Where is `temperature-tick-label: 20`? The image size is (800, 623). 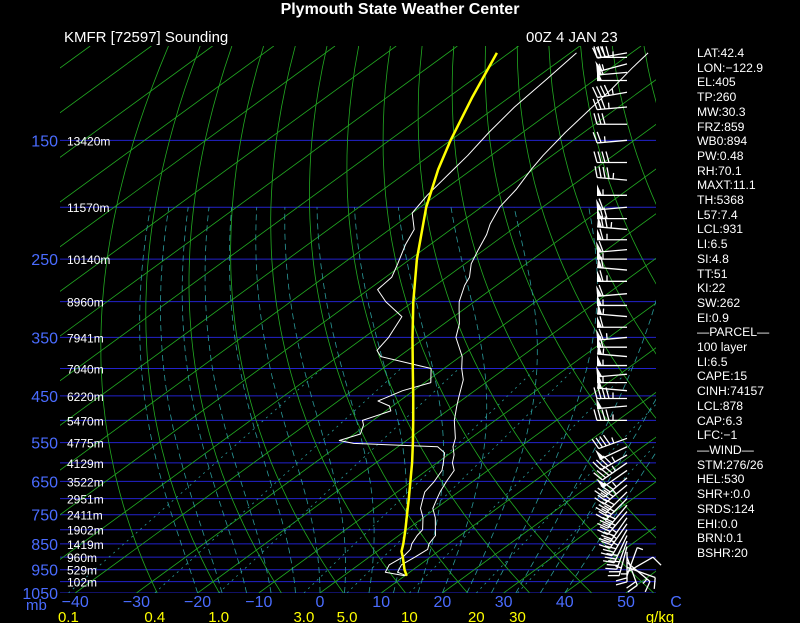
temperature-tick-label: 20 is located at coordinates (443, 602).